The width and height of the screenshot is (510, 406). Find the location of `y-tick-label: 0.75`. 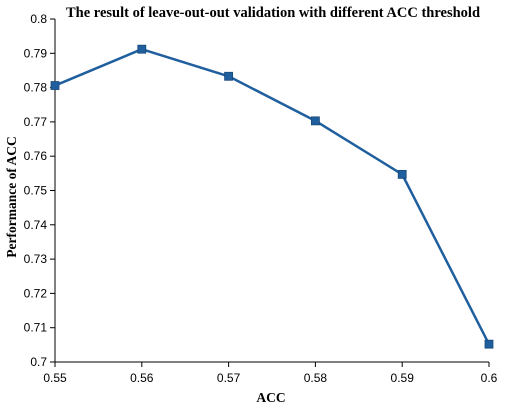

y-tick-label: 0.75 is located at coordinates (36, 191).